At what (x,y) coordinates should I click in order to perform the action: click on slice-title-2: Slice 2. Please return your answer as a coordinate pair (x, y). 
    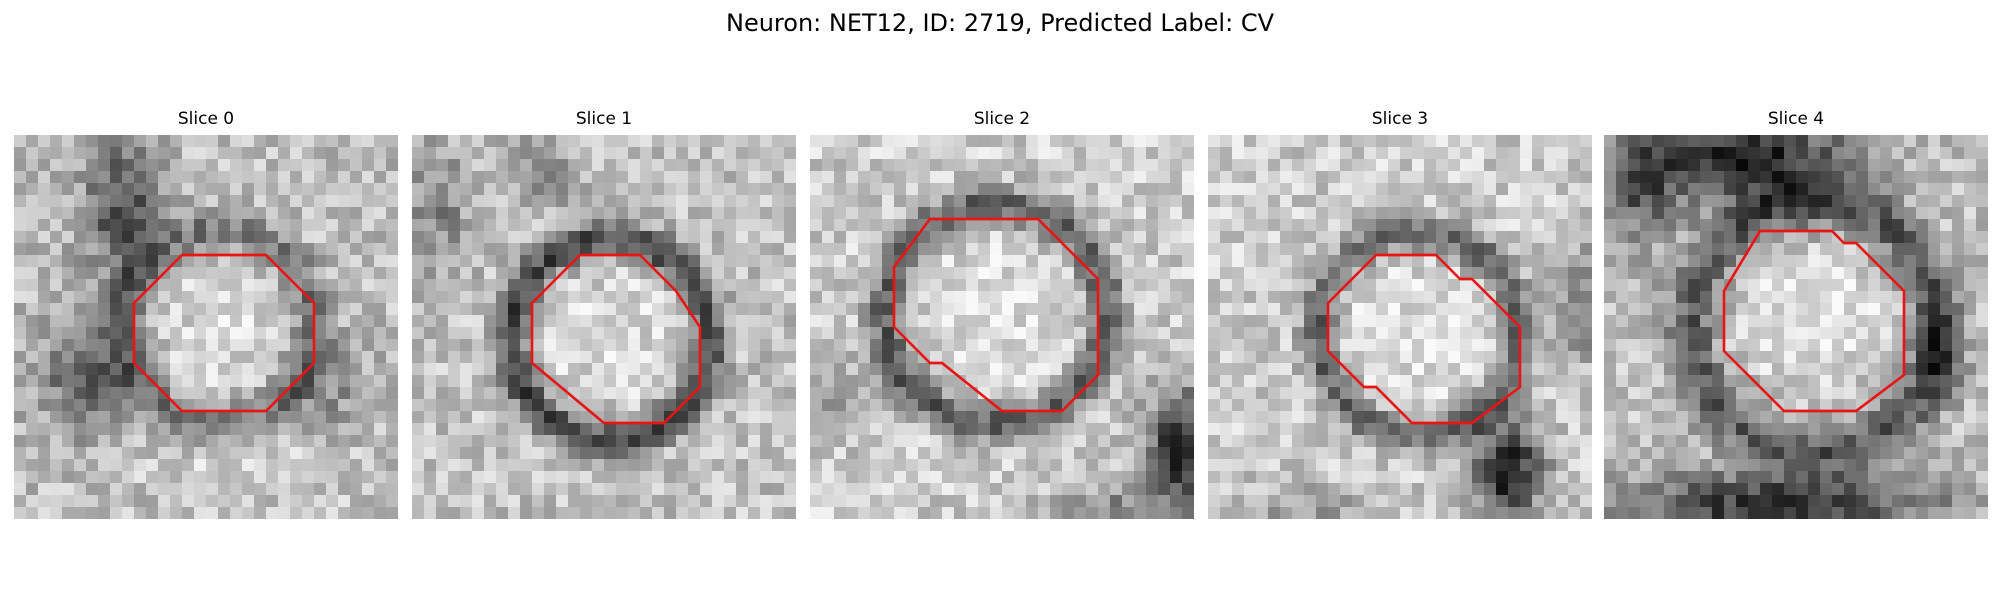
    Looking at the image, I should click on (1002, 119).